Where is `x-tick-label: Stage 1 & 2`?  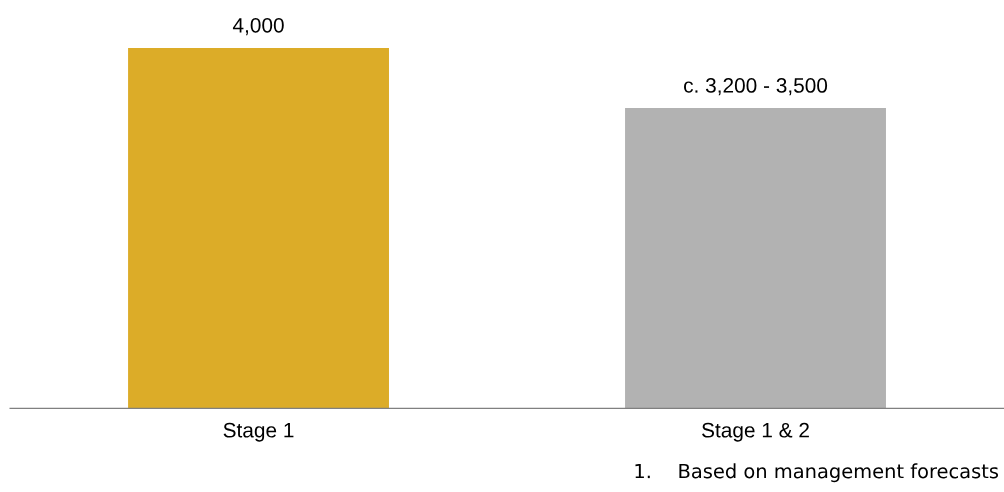 x-tick-label: Stage 1 & 2 is located at coordinates (755, 432).